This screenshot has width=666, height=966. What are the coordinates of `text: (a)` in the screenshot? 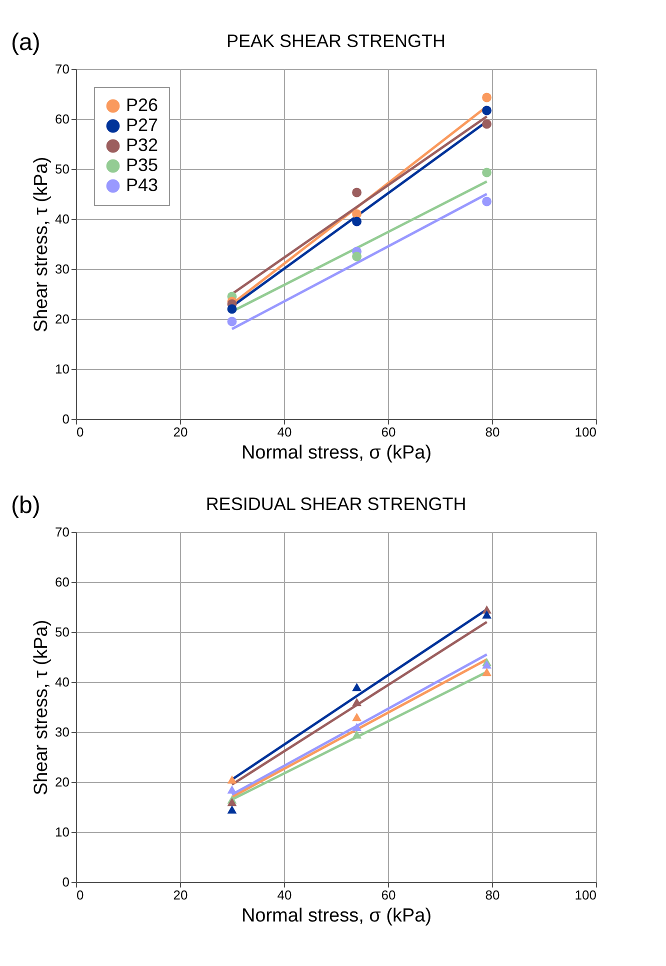 It's located at (25, 42).